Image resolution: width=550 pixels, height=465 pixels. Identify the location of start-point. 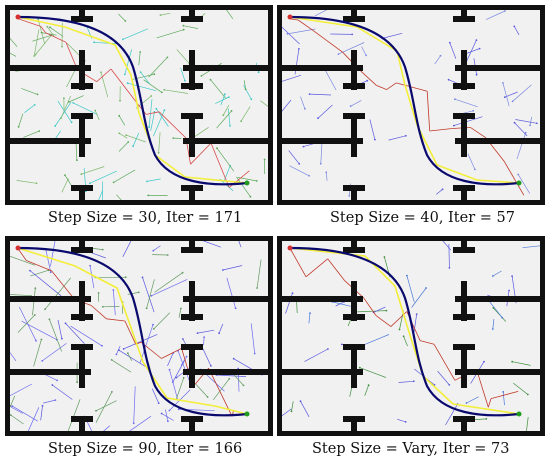
(290, 17).